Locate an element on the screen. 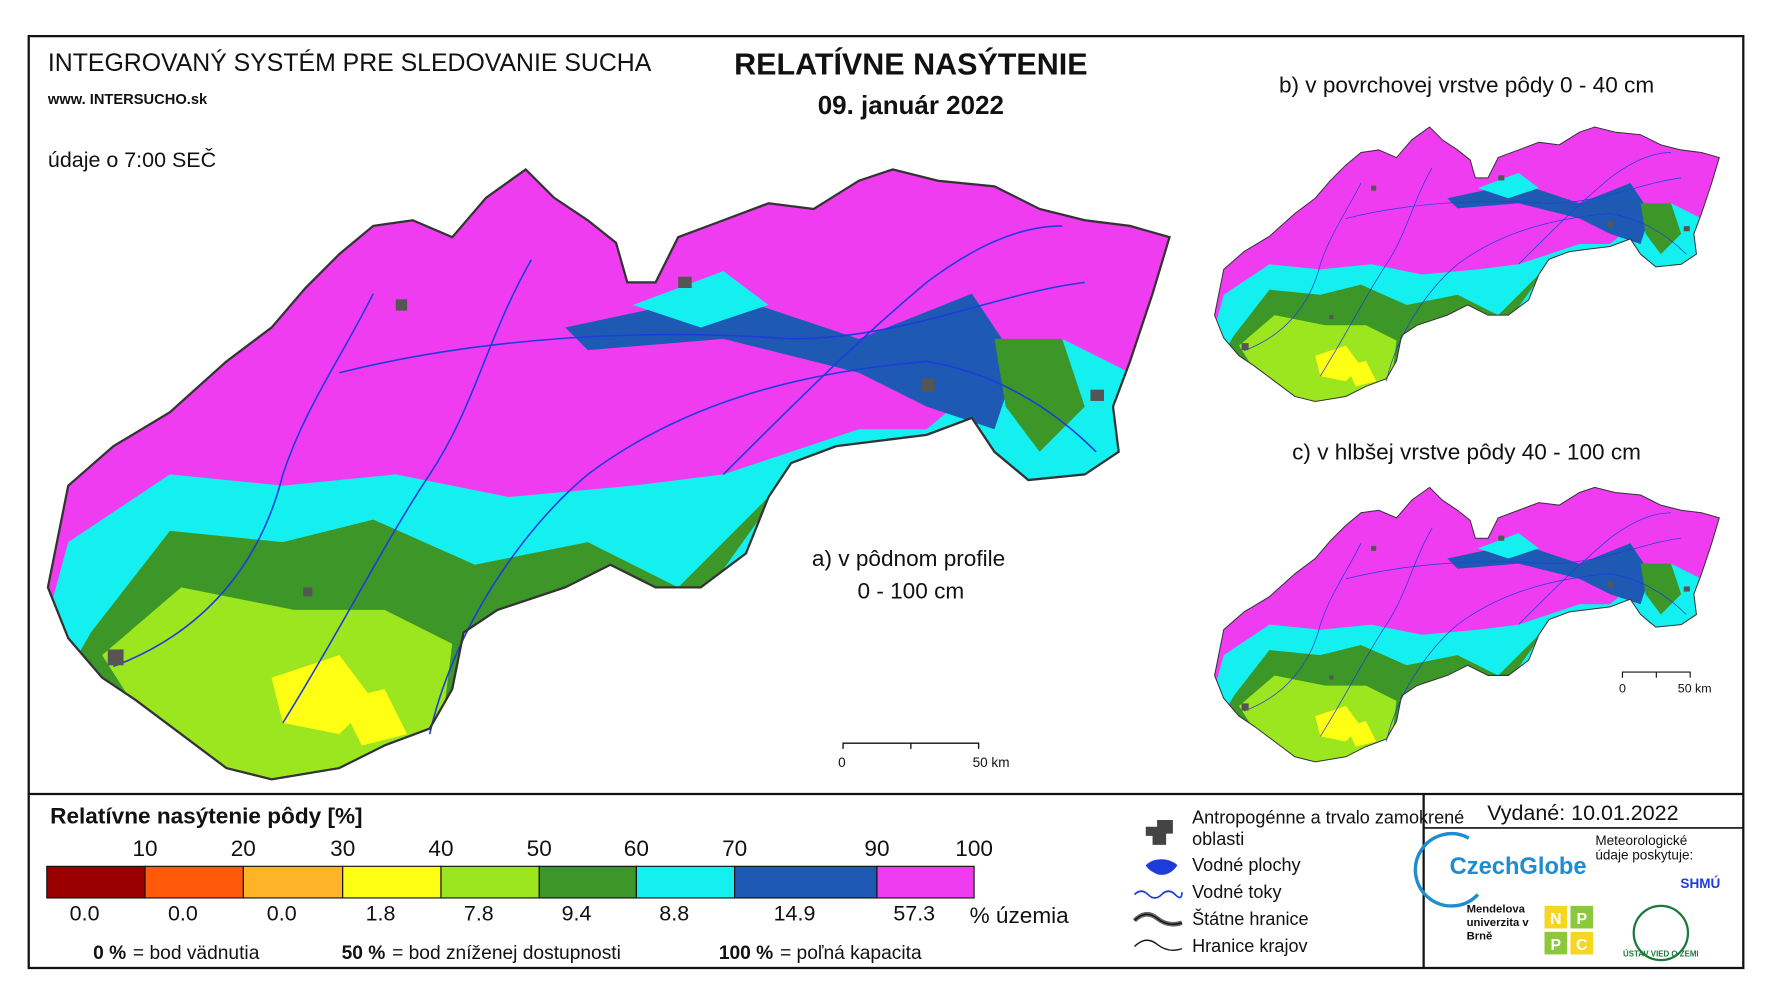 The width and height of the screenshot is (1772, 1003). symbol-label: Hranice krajov is located at coordinates (1249, 946).